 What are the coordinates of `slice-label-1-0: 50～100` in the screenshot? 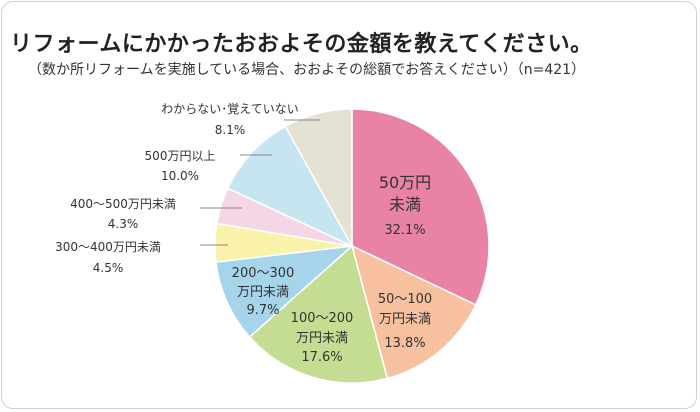 It's located at (405, 299).